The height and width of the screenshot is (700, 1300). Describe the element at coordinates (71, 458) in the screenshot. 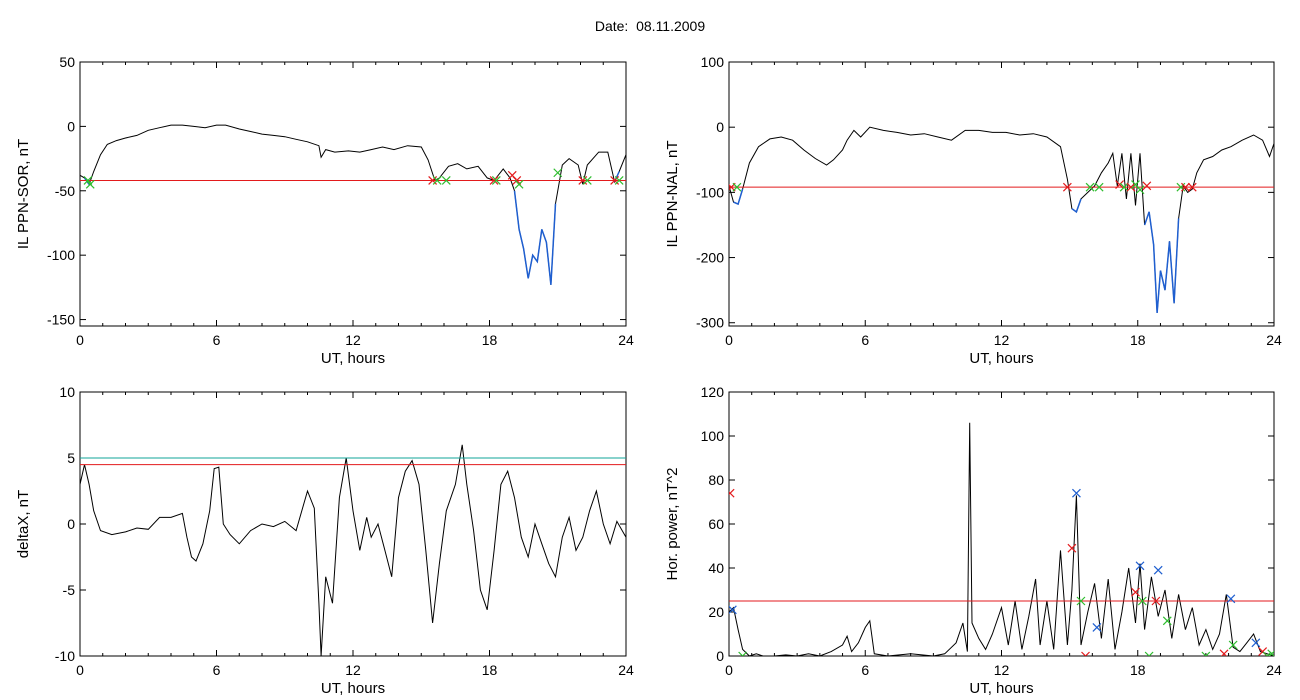

I see `y-tick-label: 5` at that location.